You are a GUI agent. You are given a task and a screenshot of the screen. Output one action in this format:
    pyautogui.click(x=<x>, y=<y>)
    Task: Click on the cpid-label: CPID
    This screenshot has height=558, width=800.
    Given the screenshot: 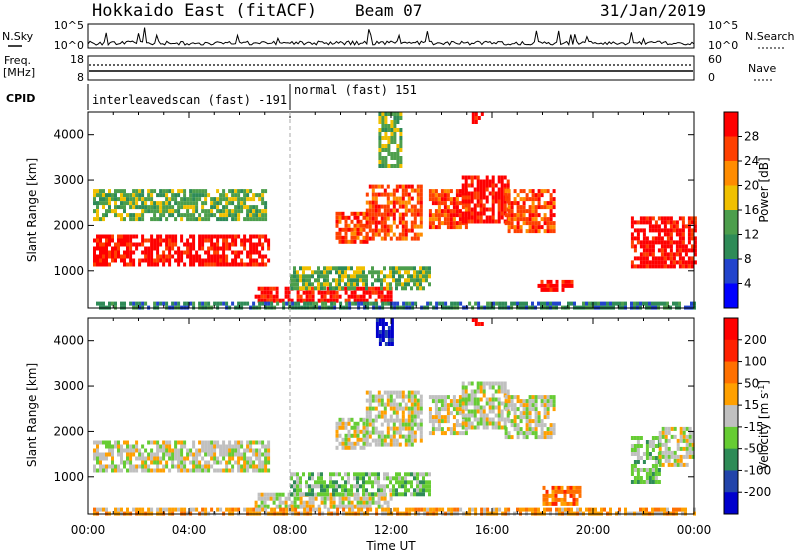 What is the action you would take?
    pyautogui.click(x=20, y=98)
    